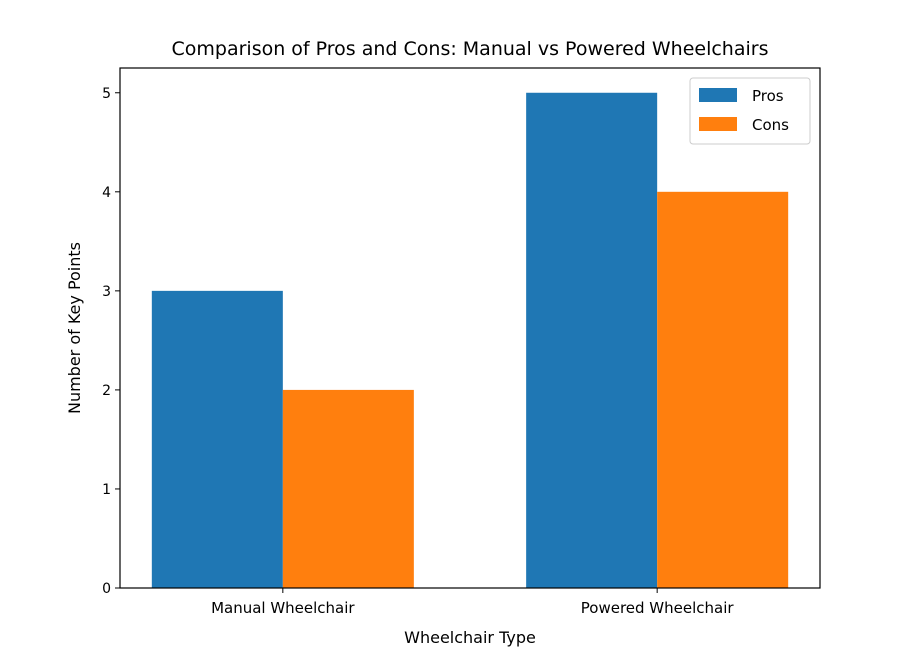  Describe the element at coordinates (106, 292) in the screenshot. I see `y-tick-label: 3` at that location.